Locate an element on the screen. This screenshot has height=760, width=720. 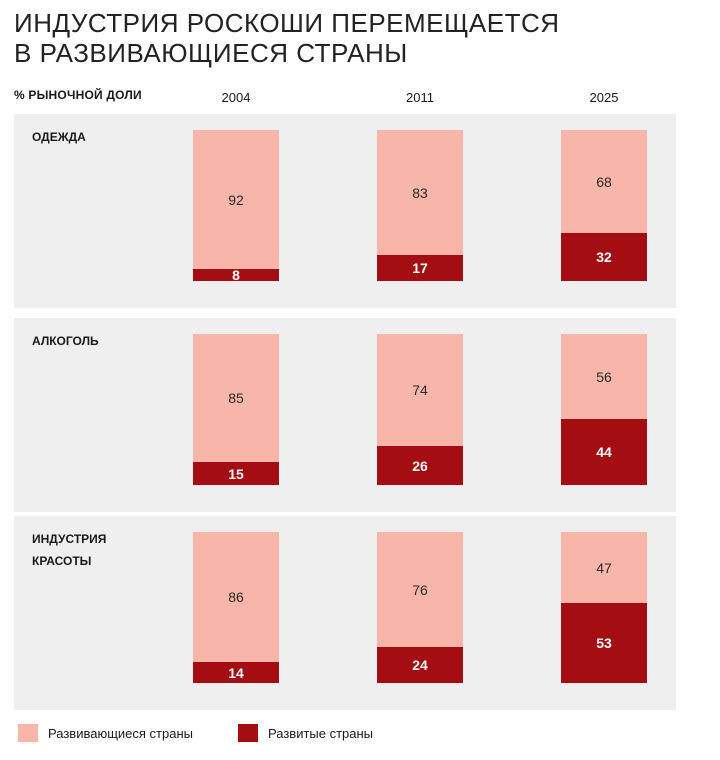
stacked-bar-2025: 68 32 is located at coordinates (604, 205).